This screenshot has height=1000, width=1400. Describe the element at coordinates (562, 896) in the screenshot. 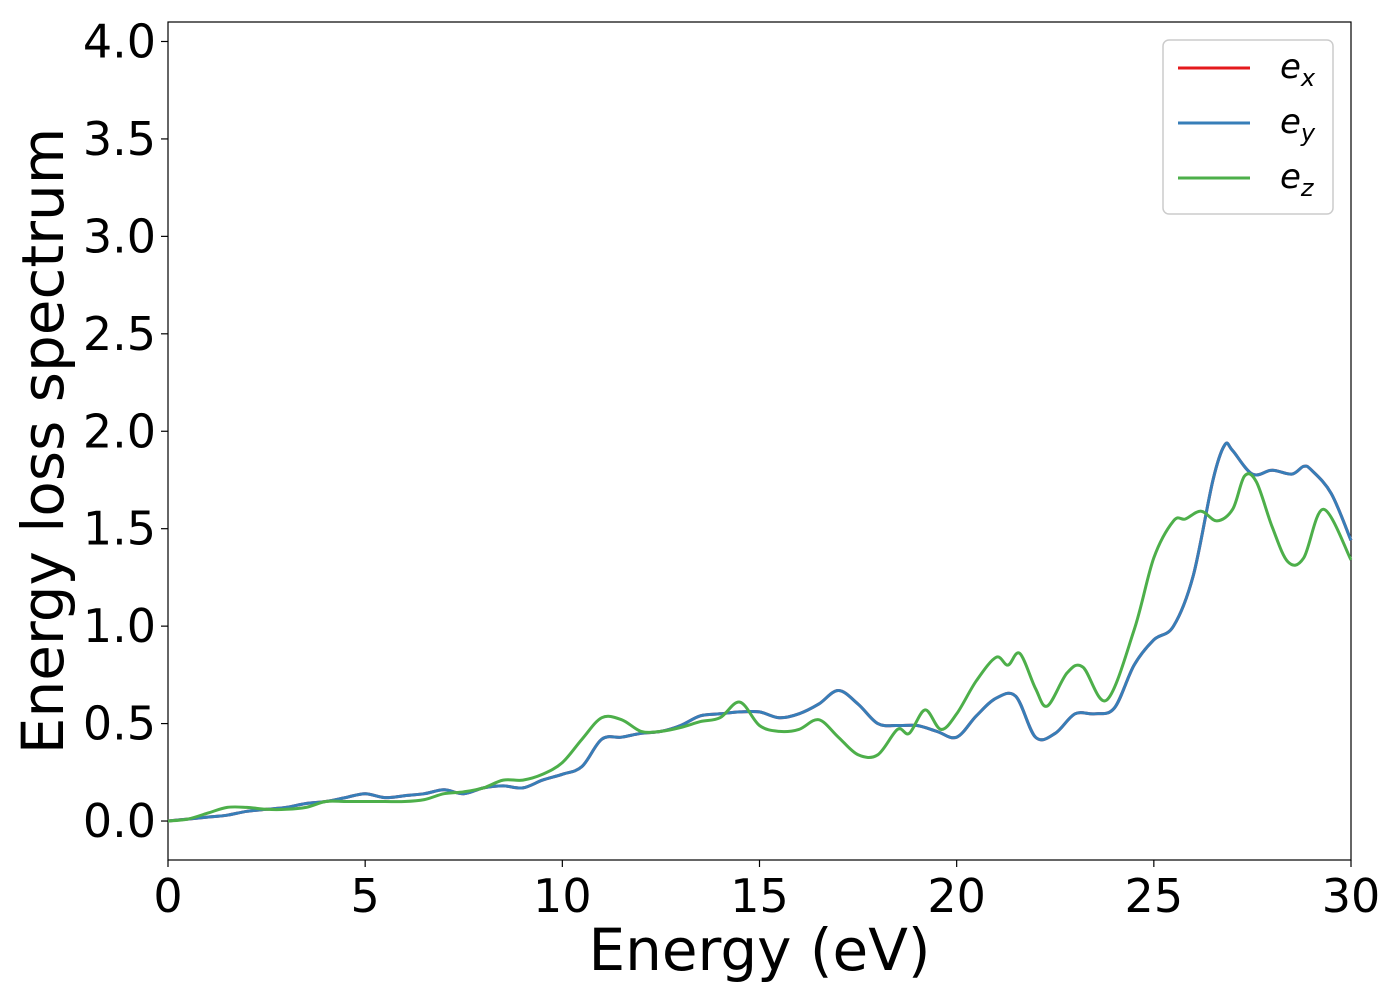

I see `x-tick-label: 10` at that location.